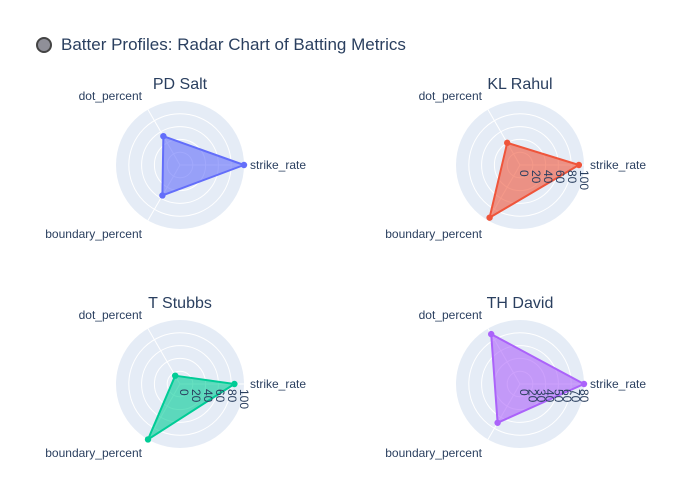 The width and height of the screenshot is (700, 500). Describe the element at coordinates (558, 396) in the screenshot. I see `radial-tick-label: 50` at that location.